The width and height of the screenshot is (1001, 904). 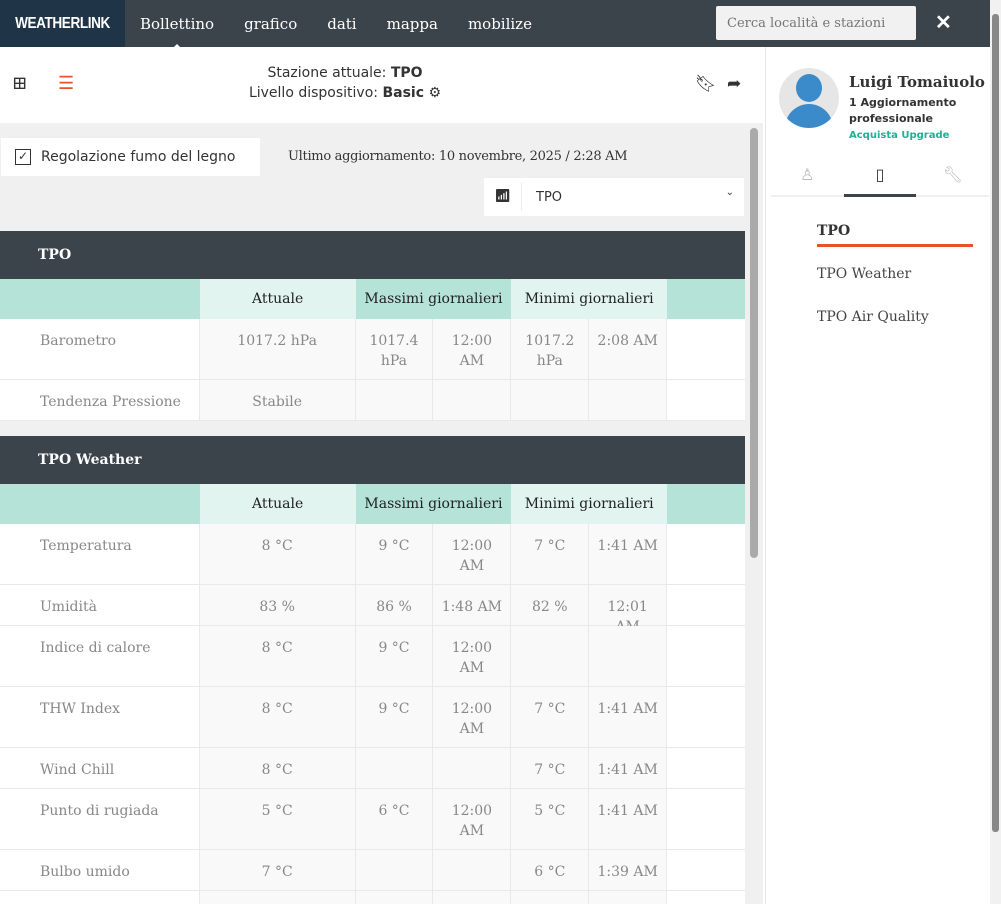 I want to click on station-list: TPO TPO Weather TPO Air Quality, so click(x=895, y=287).